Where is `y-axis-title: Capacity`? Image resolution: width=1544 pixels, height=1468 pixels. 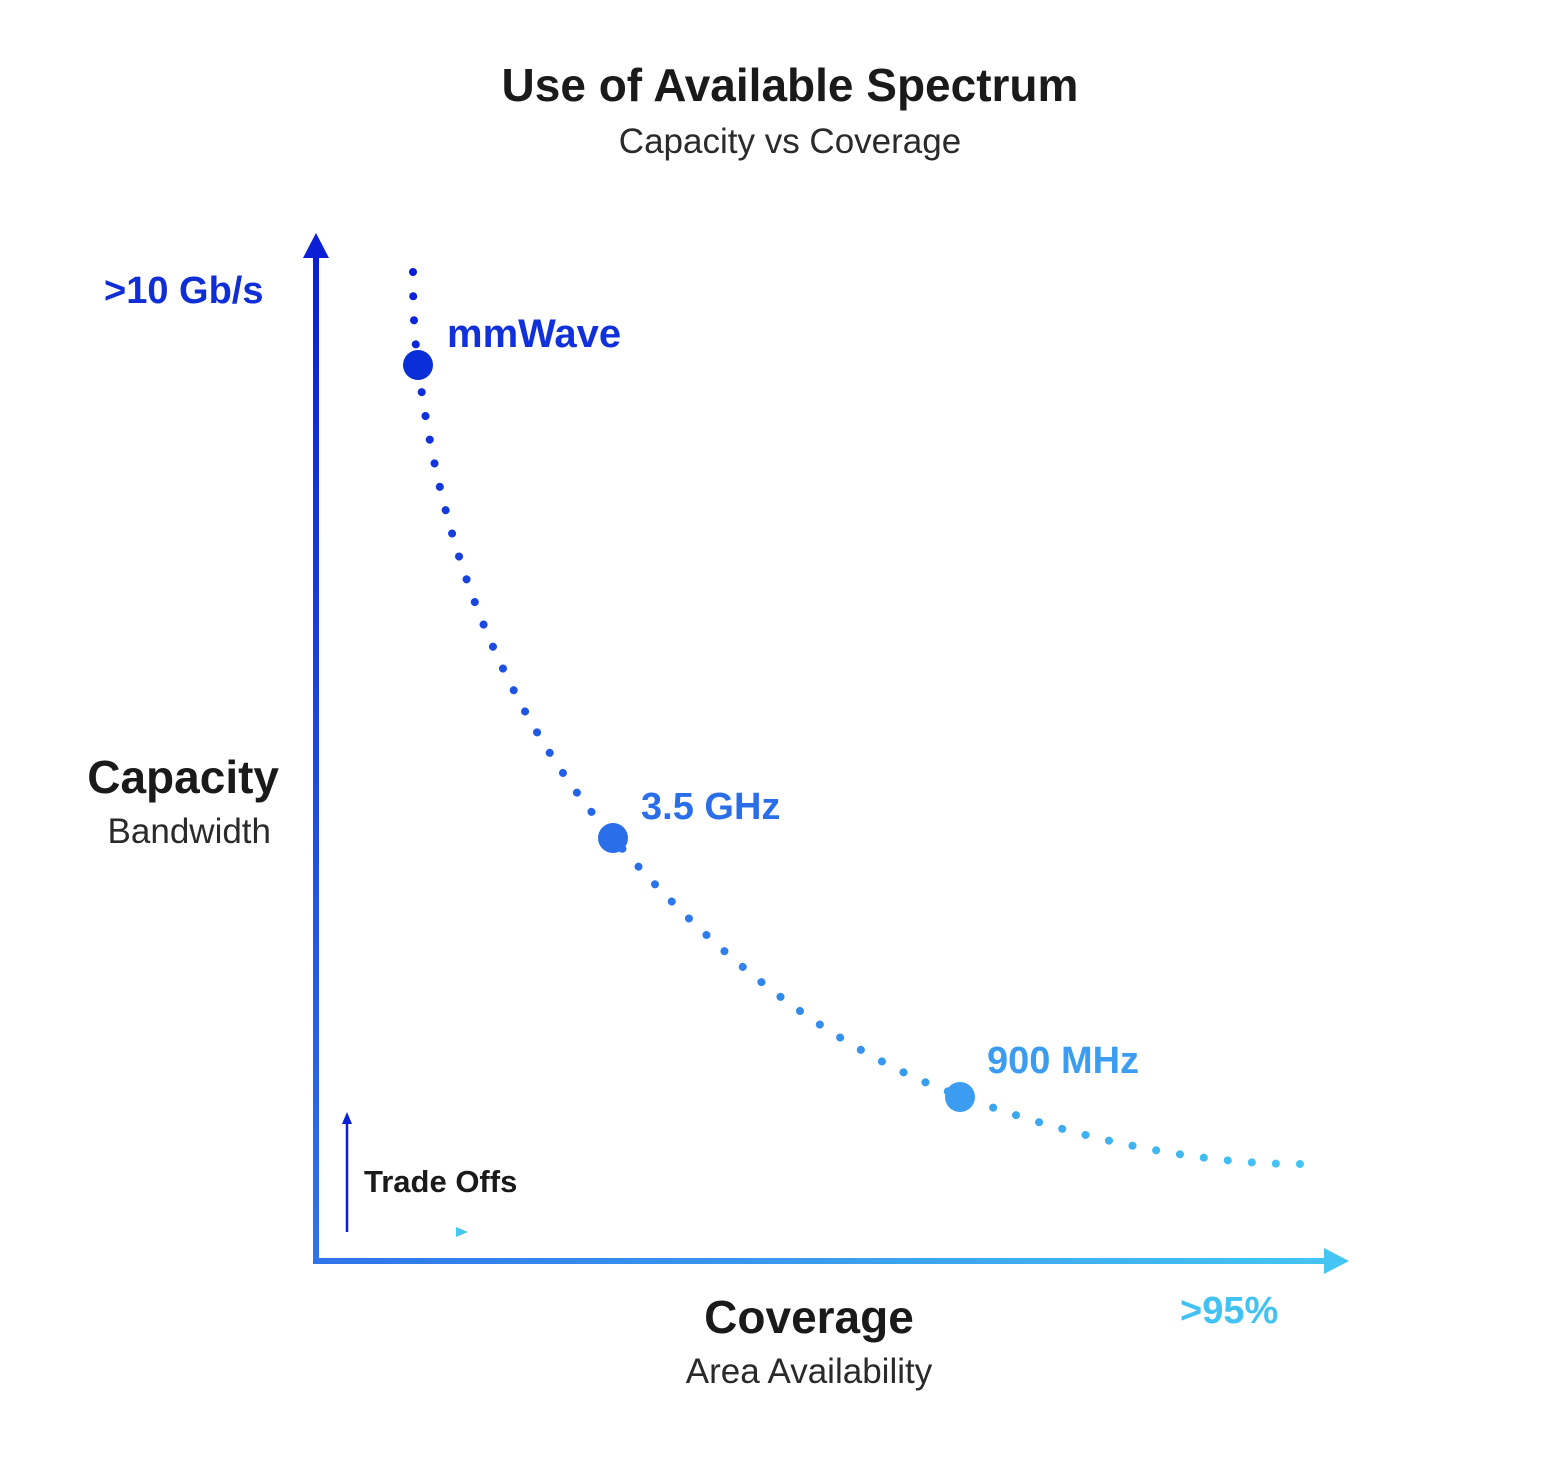 y-axis-title: Capacity is located at coordinates (183, 777).